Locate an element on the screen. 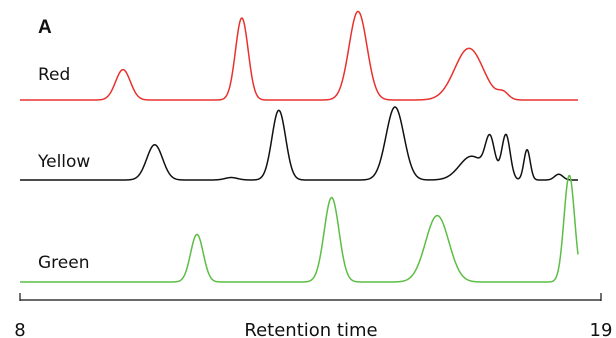  x-axis-title: Retention time is located at coordinates (310, 329).